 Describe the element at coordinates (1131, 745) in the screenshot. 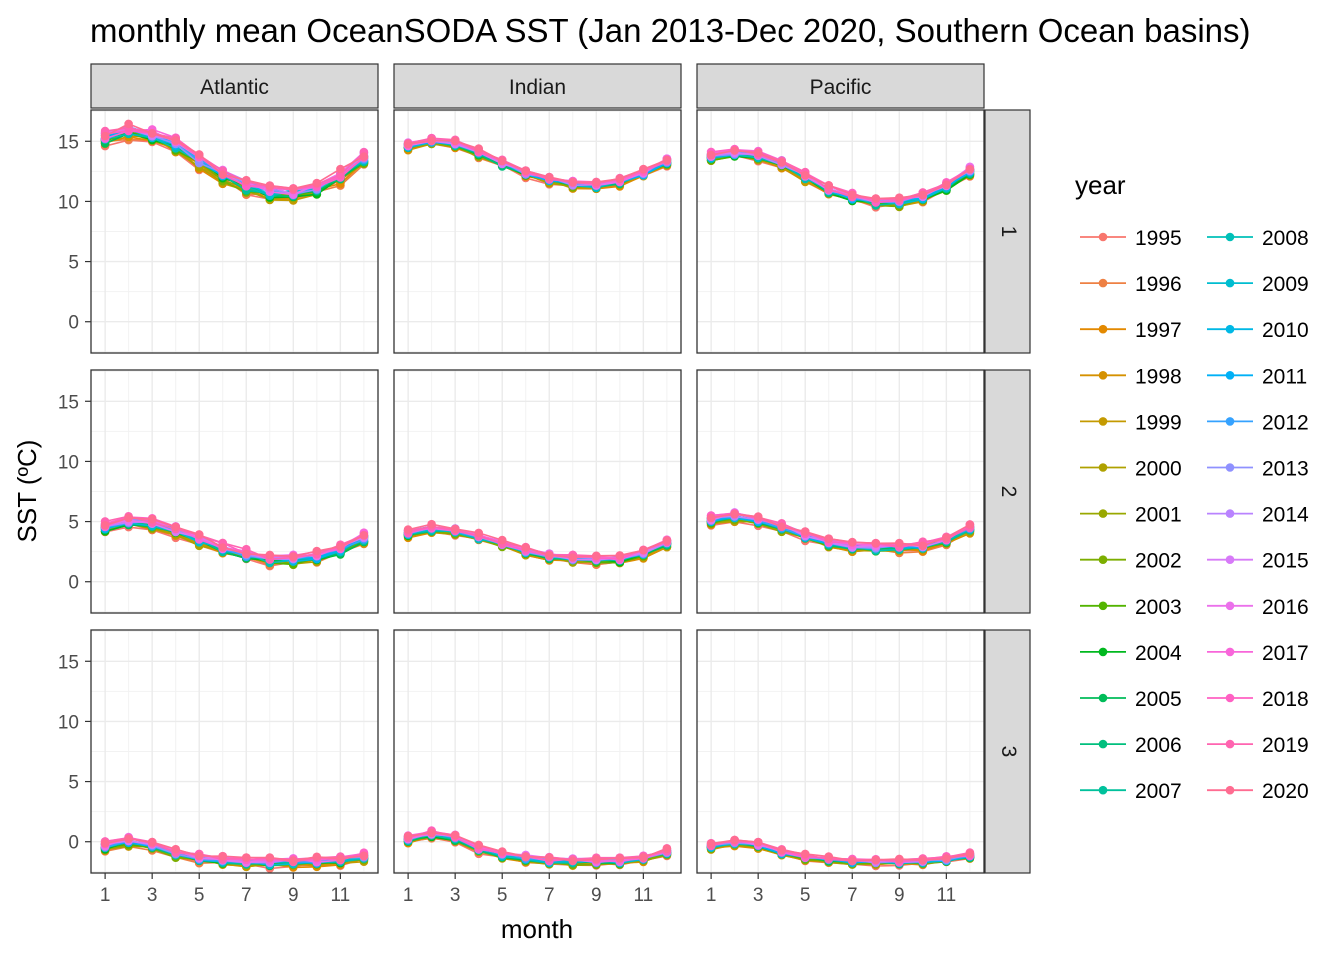

I see `legend-item-2006: 2006` at that location.